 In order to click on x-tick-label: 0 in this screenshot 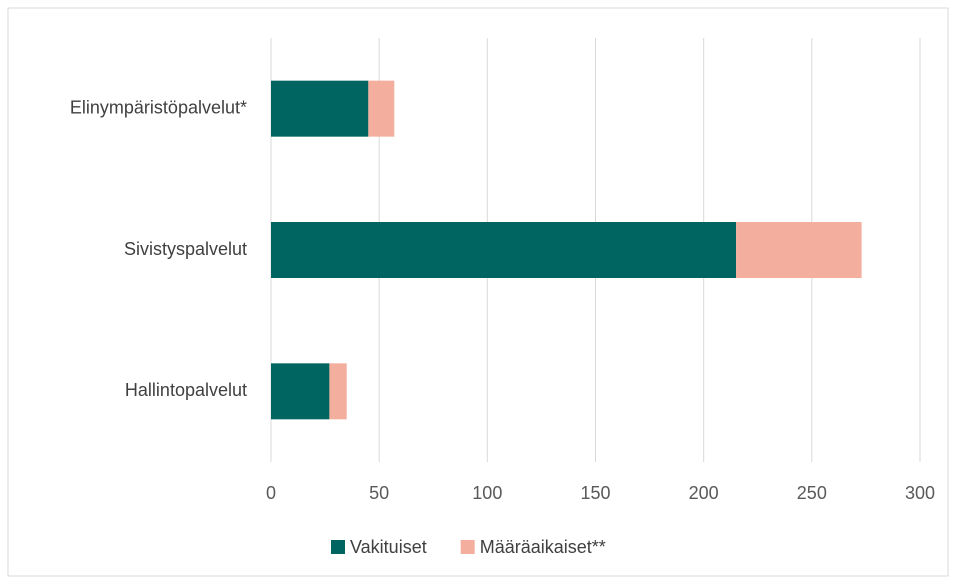, I will do `click(271, 493)`.